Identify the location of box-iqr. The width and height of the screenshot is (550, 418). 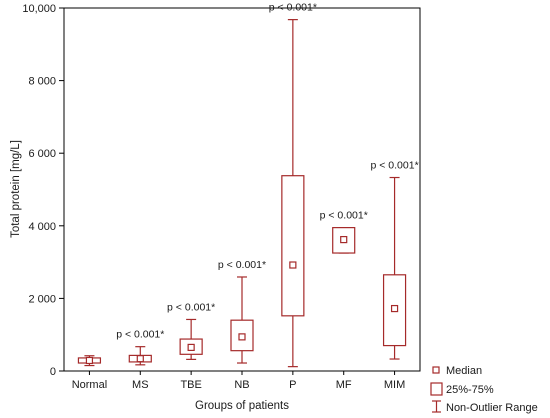
(293, 246).